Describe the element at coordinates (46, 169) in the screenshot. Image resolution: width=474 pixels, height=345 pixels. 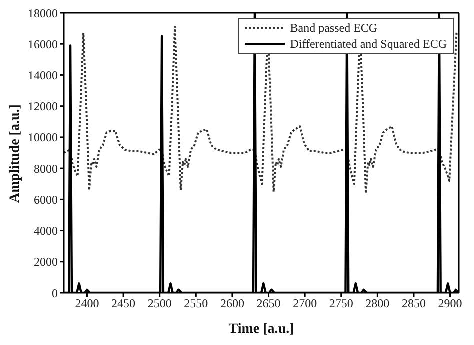
I see `y-tick-label: 8000` at that location.